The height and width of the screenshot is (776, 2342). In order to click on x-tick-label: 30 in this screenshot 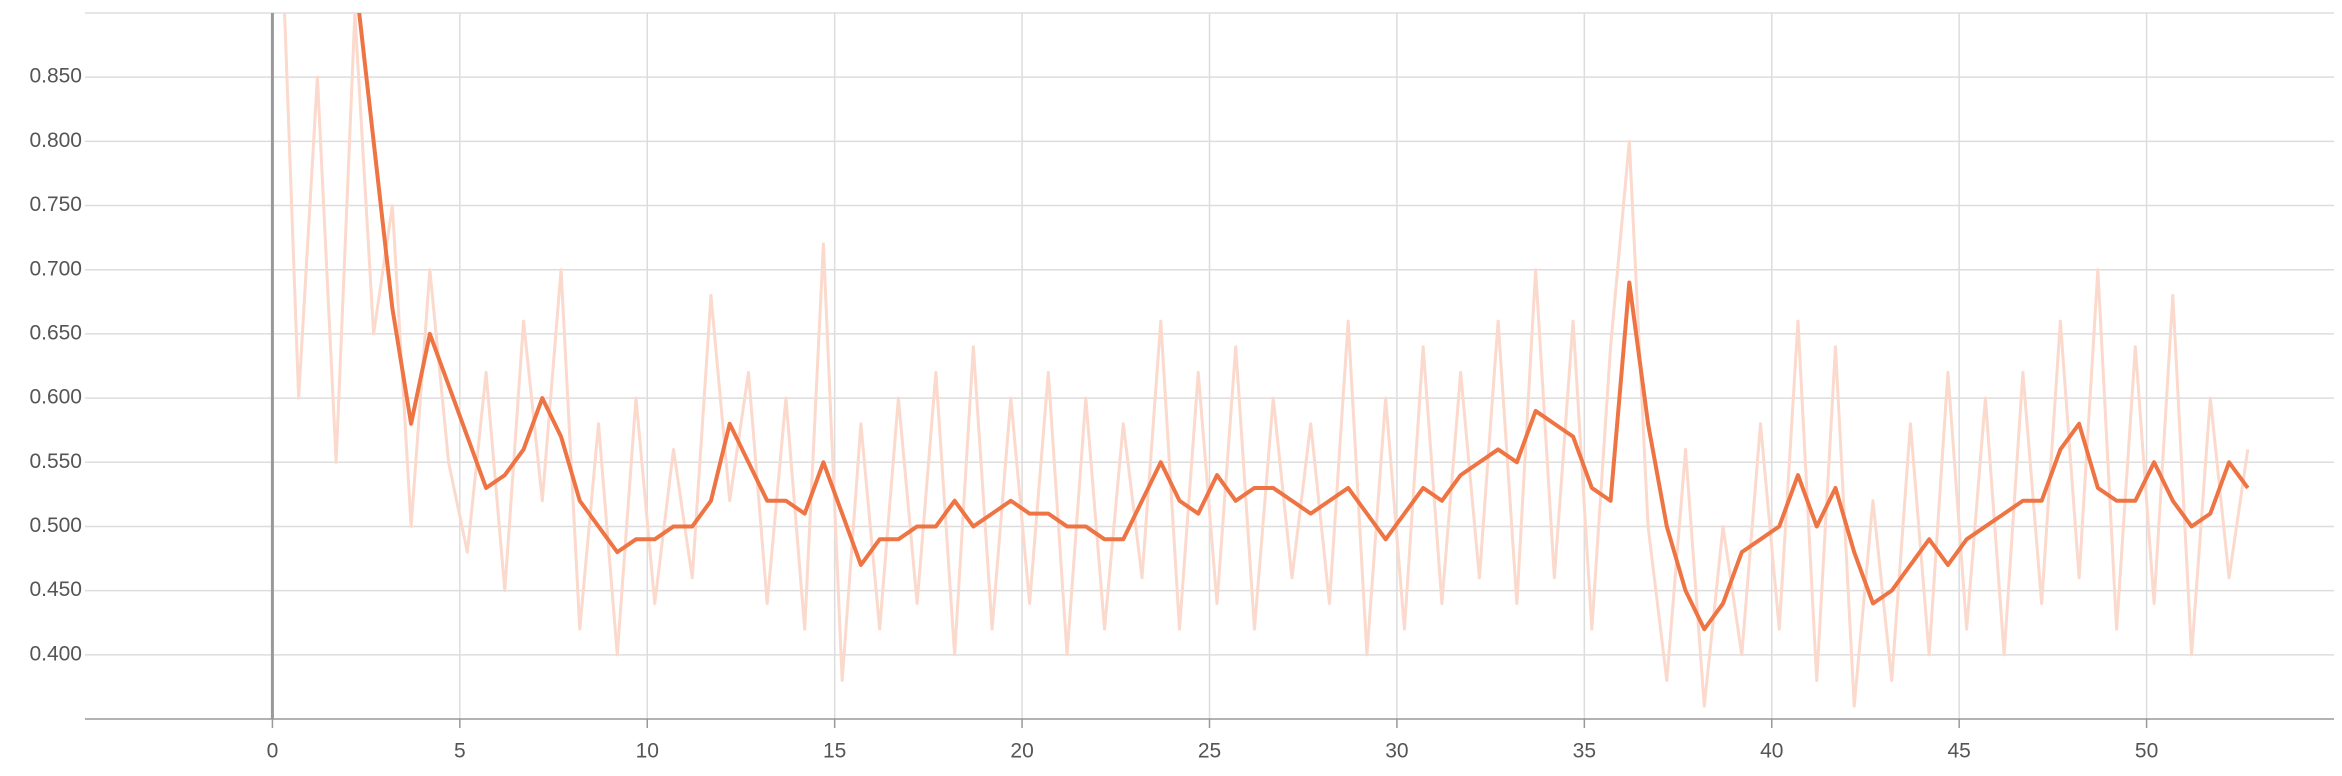, I will do `click(1396, 751)`.